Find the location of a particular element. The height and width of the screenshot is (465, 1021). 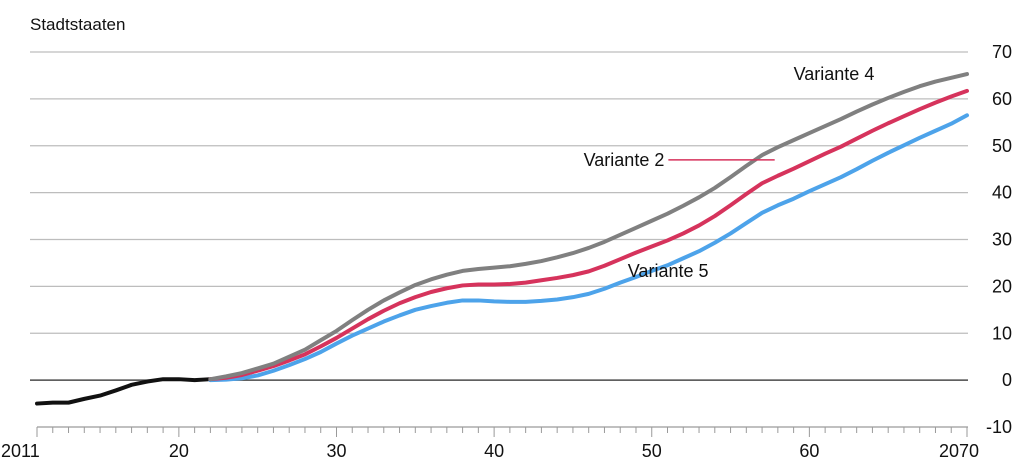

y-tick-label: 10 is located at coordinates (1002, 333).